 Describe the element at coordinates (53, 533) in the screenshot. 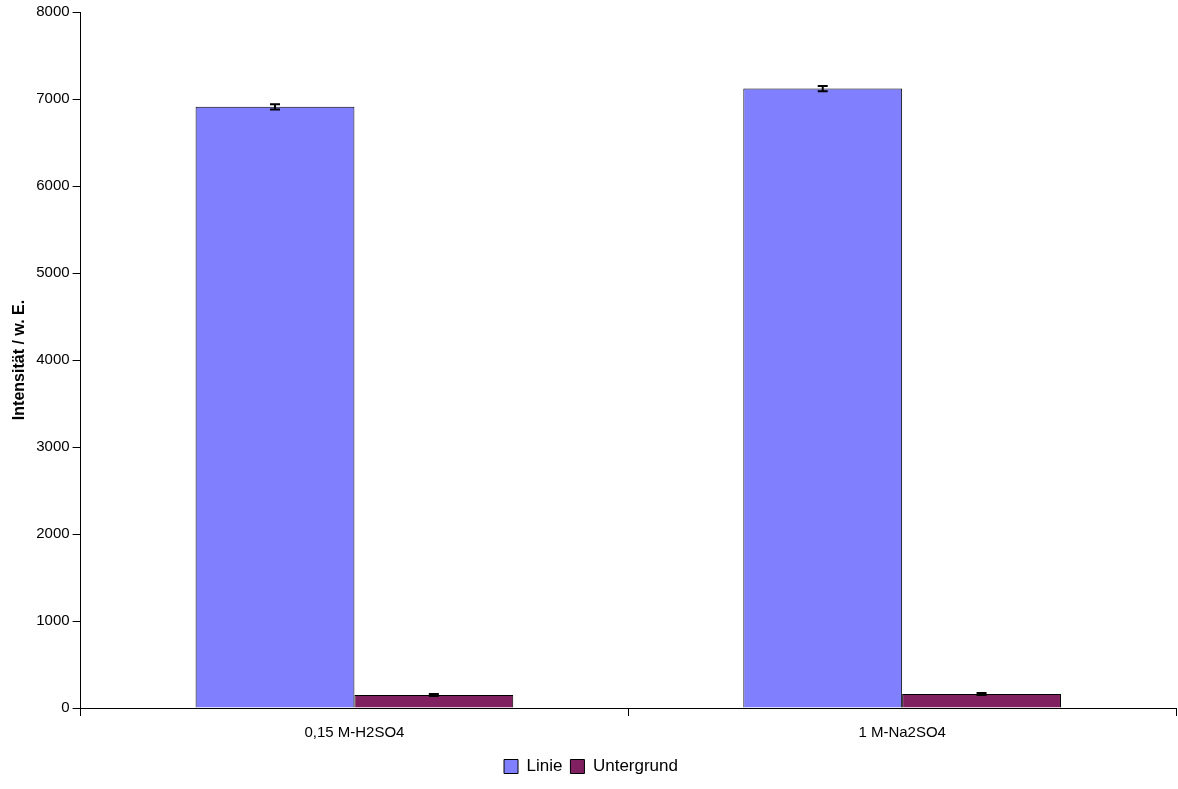

I see `y-tick-label: 2000` at that location.